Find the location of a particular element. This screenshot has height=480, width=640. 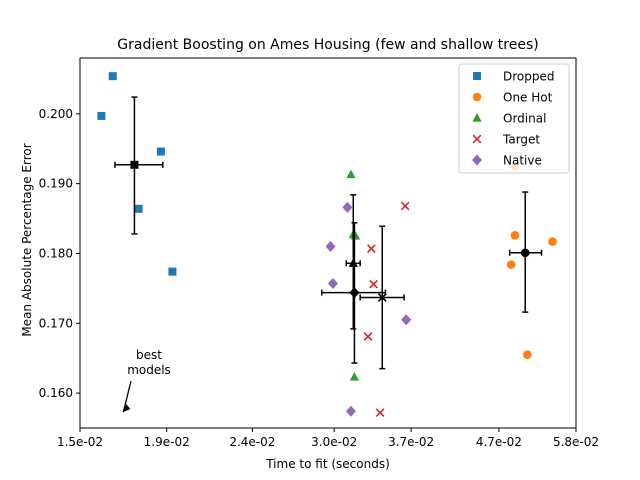

y-tick-label: 0.190 is located at coordinates (56, 184).